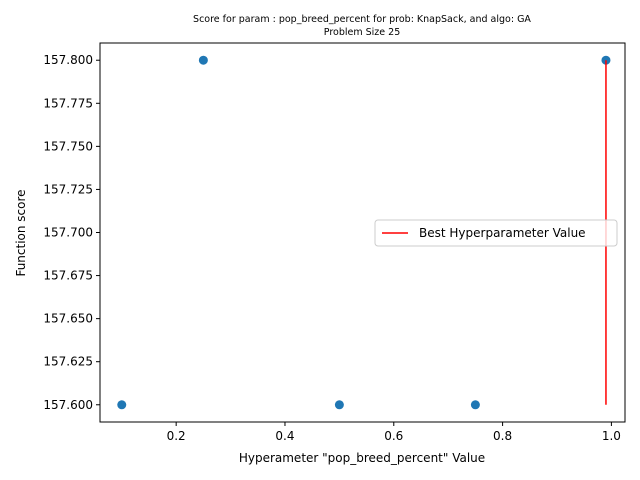 The image size is (640, 480). Describe the element at coordinates (21, 232) in the screenshot. I see `y-axis-label: Function score` at that location.